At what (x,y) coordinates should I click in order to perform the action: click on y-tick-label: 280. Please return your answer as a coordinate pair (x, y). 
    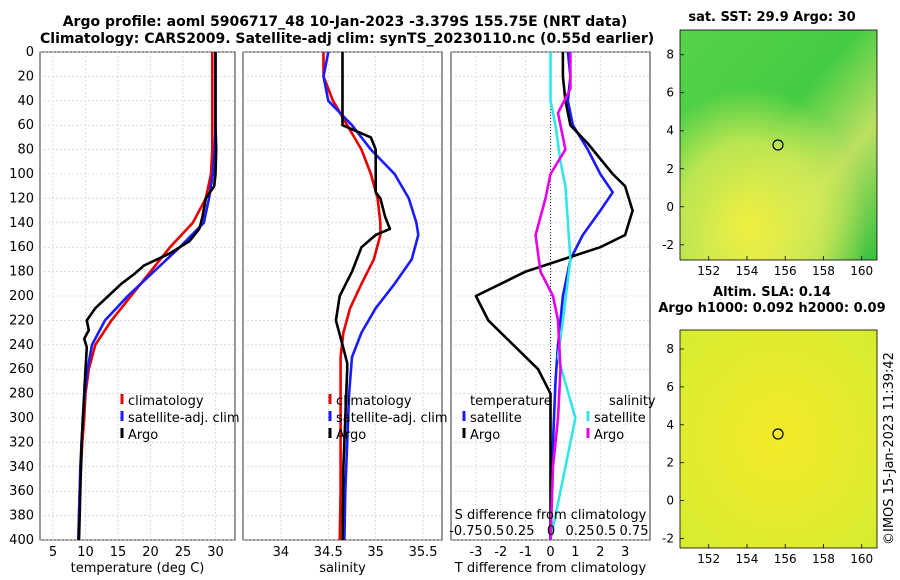
    Looking at the image, I should click on (21, 394).